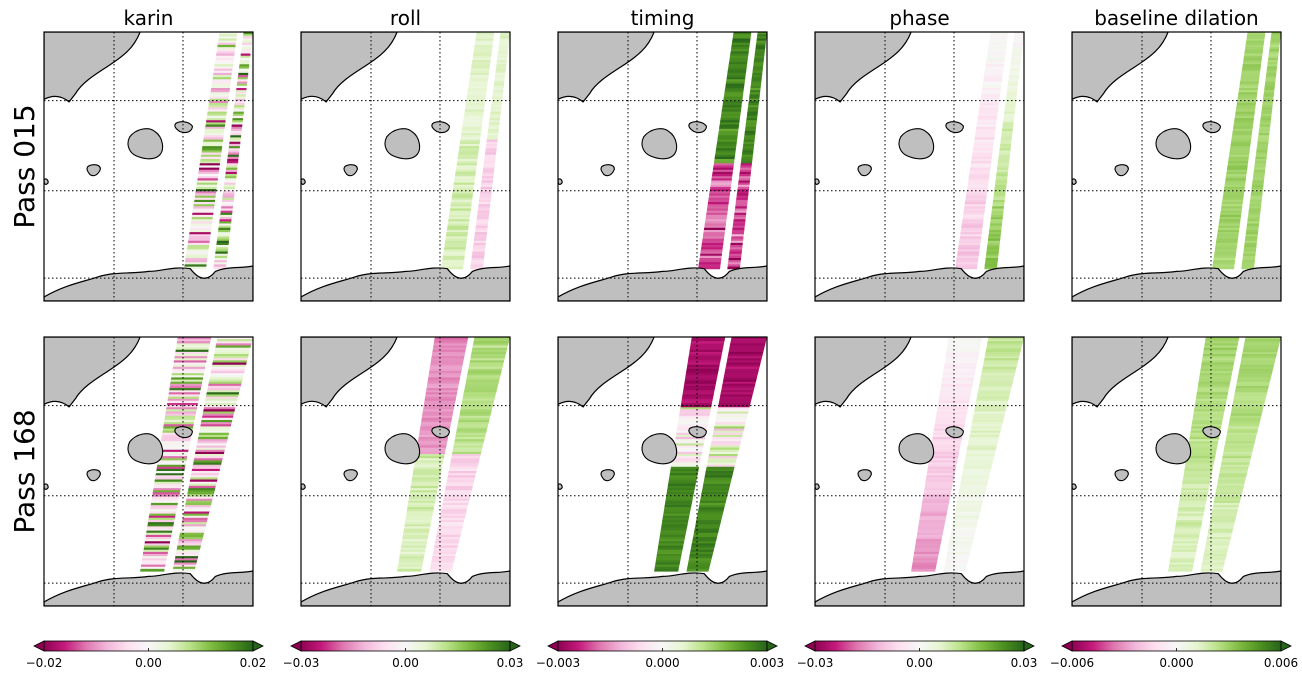 The width and height of the screenshot is (1302, 682). Describe the element at coordinates (253, 663) in the screenshot. I see `colorbar-tick-label: 0.02` at that location.